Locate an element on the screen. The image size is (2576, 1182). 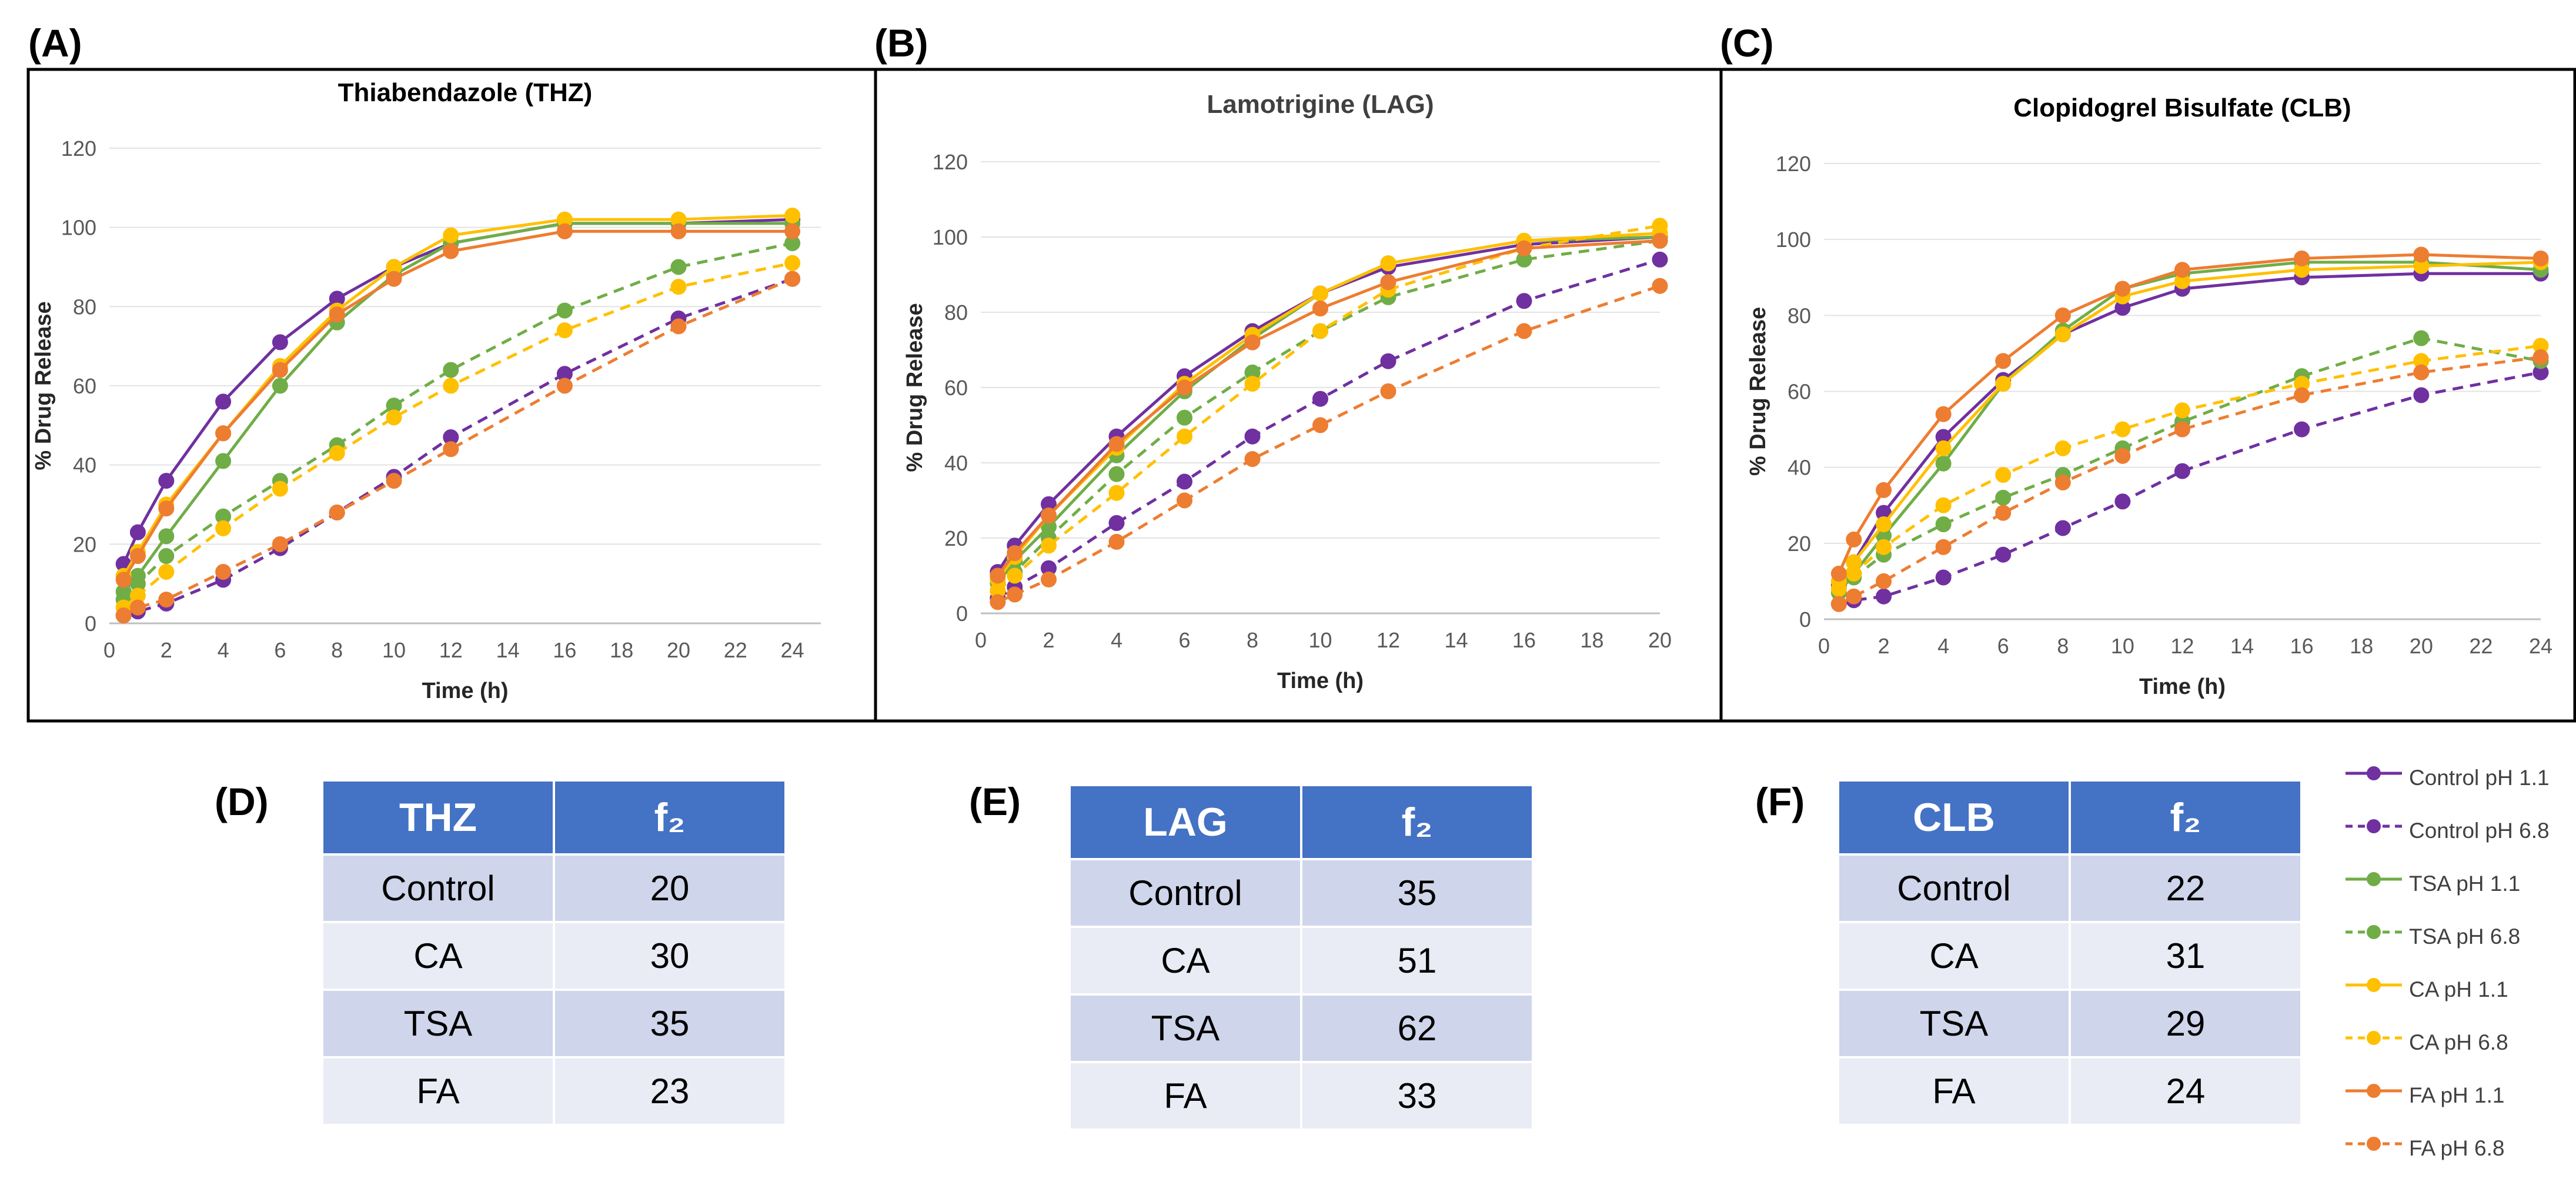
table-header-row: THZ f₂ is located at coordinates (554, 818).